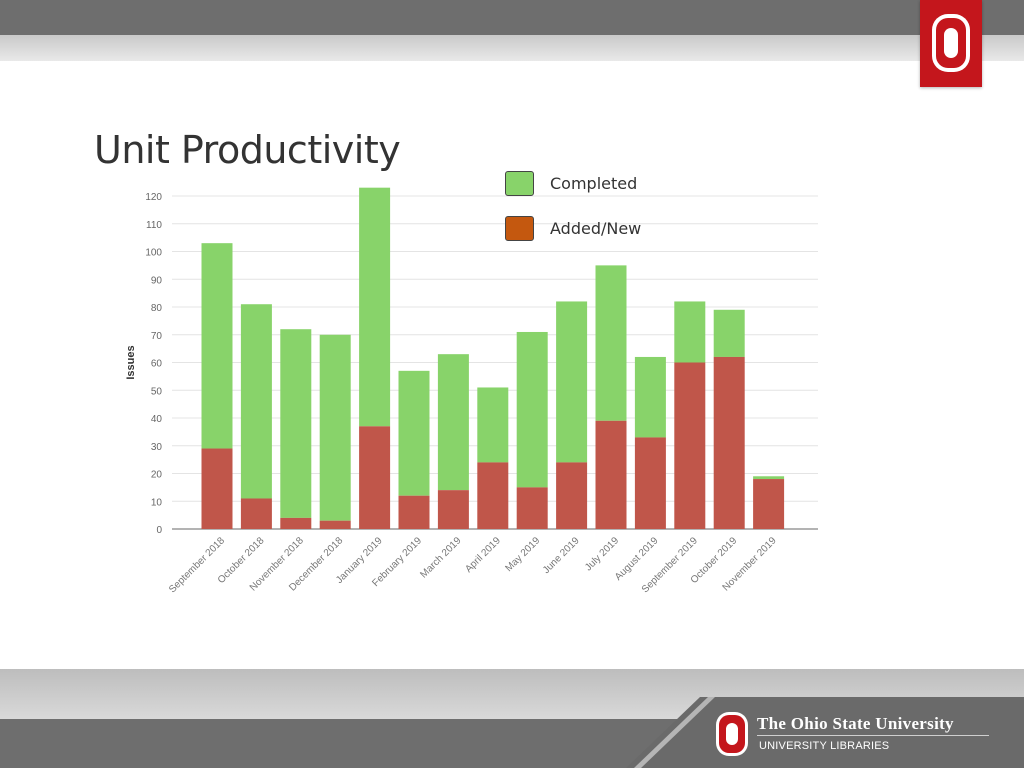 This screenshot has height=768, width=1024. Describe the element at coordinates (602, 554) in the screenshot. I see `x-tick-label: July 2019` at that location.